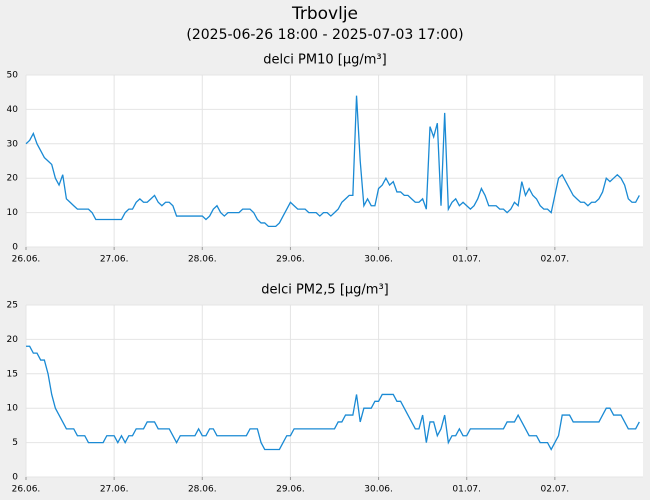 The width and height of the screenshot is (650, 500). I want to click on y-tick-label: 25, so click(12, 306).